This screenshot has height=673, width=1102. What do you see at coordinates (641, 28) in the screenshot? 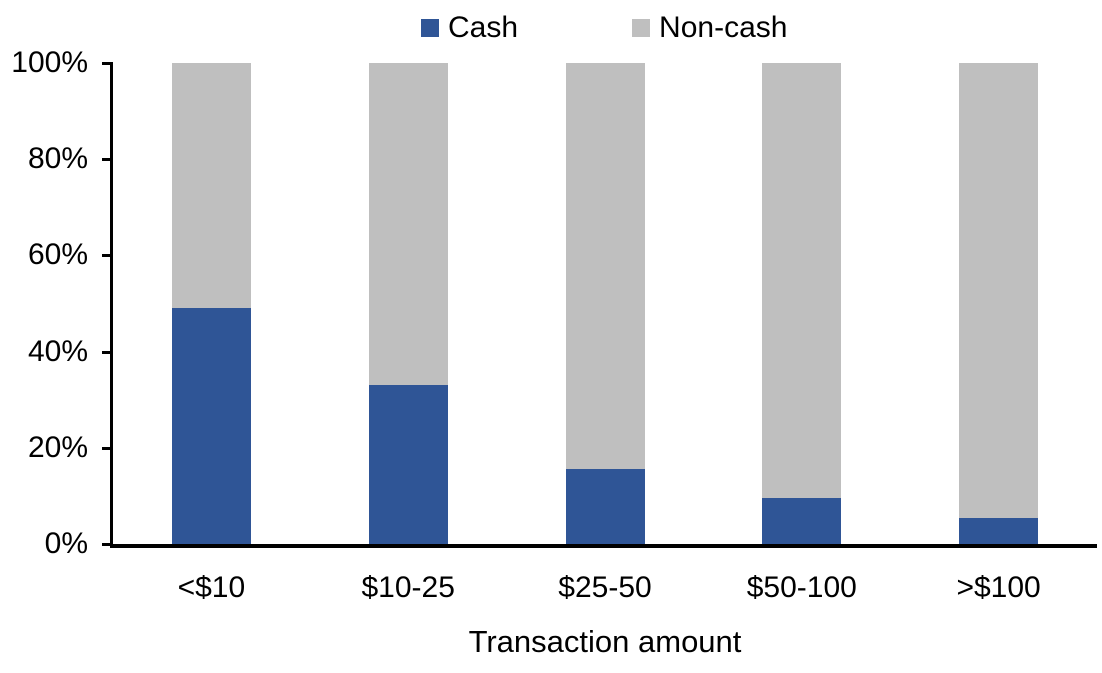
I see `noncash-swatch-icon` at bounding box center [641, 28].